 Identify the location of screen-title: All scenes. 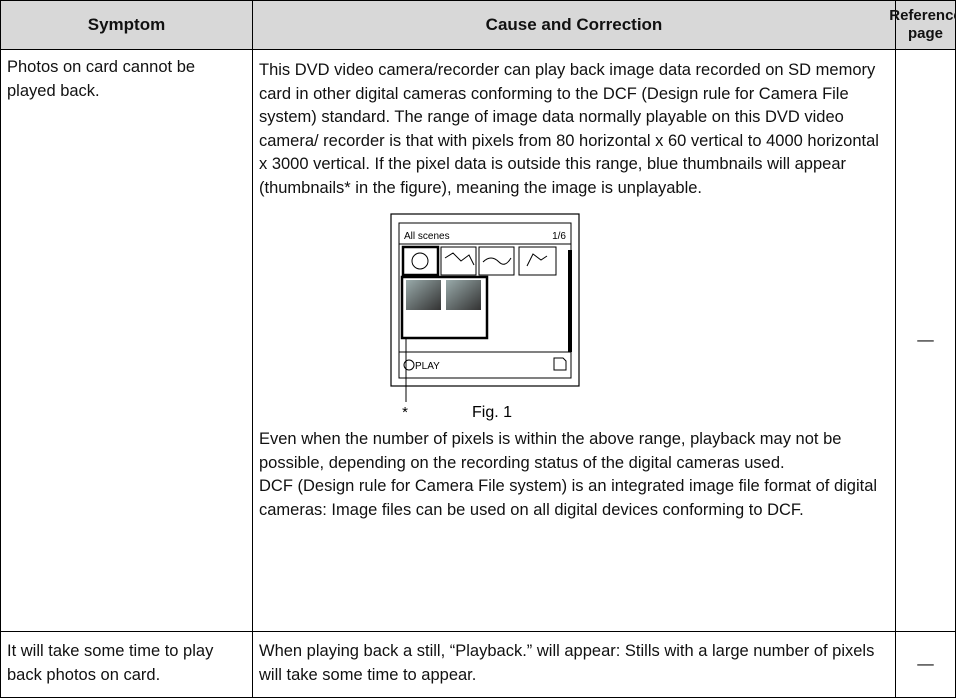
(427, 236).